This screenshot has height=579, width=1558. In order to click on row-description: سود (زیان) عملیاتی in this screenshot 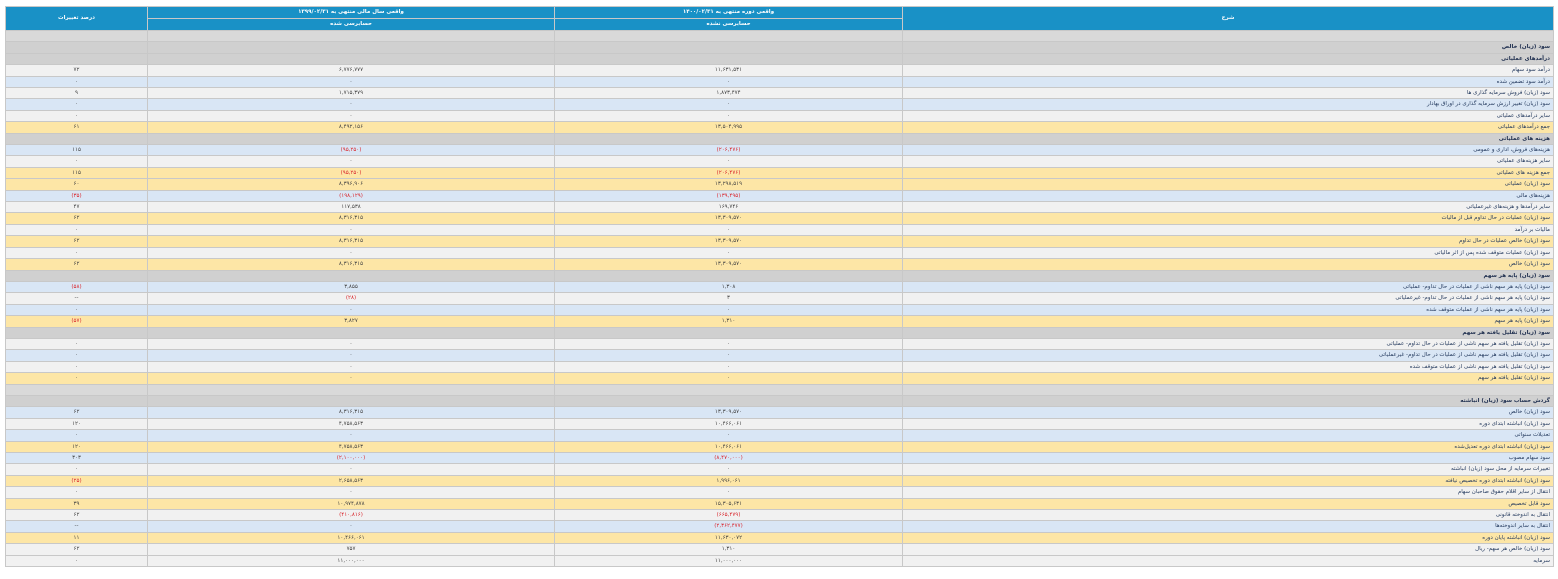, I will do `click(1228, 184)`.